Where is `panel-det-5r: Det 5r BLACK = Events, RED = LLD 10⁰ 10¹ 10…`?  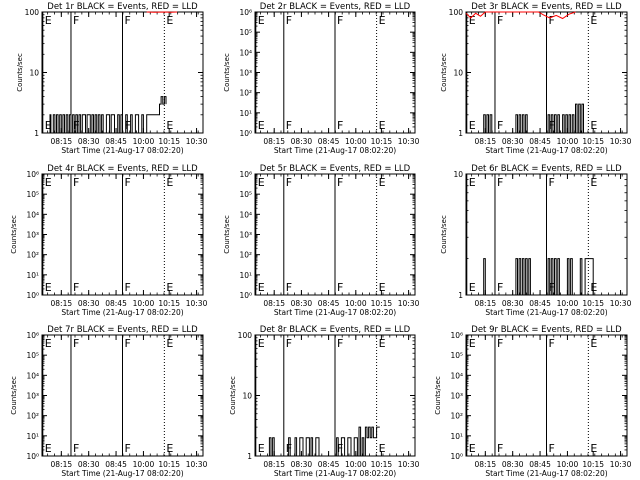
panel-det-5r: Det 5r BLACK = Events, RED = LLD 10⁰ 10¹ 10… is located at coordinates (321, 240).